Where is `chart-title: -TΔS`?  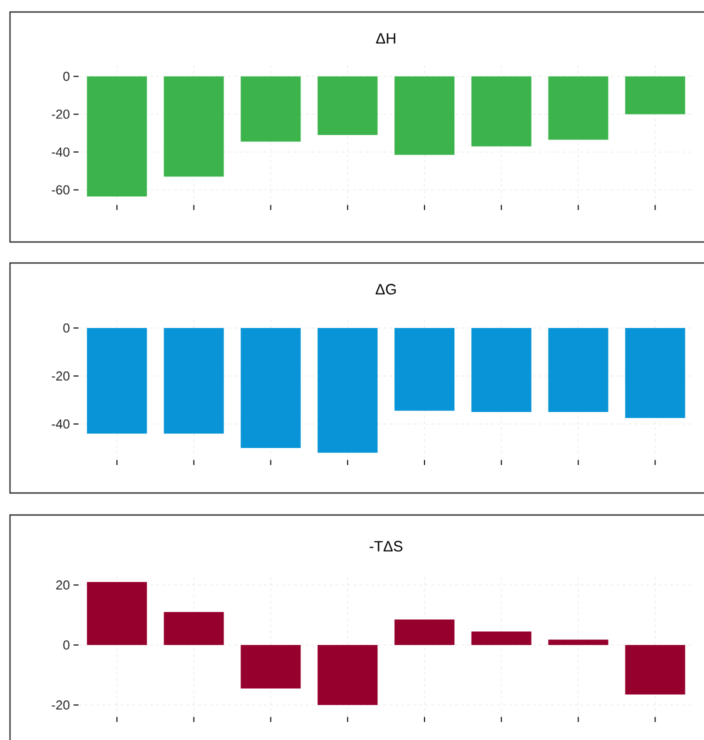 chart-title: -TΔS is located at coordinates (386, 546).